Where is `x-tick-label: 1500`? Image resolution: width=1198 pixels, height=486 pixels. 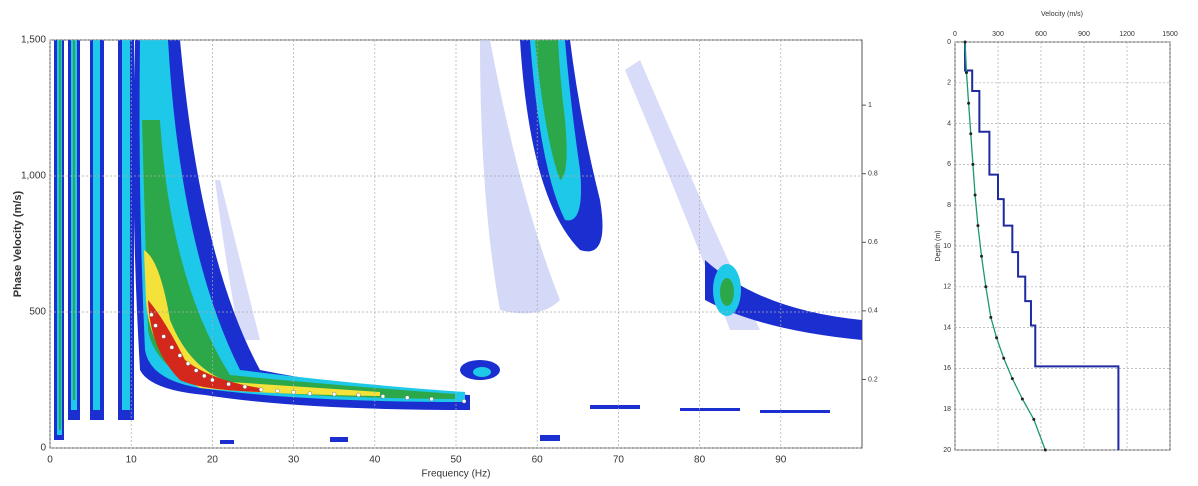
x-tick-label: 1500 is located at coordinates (1170, 34).